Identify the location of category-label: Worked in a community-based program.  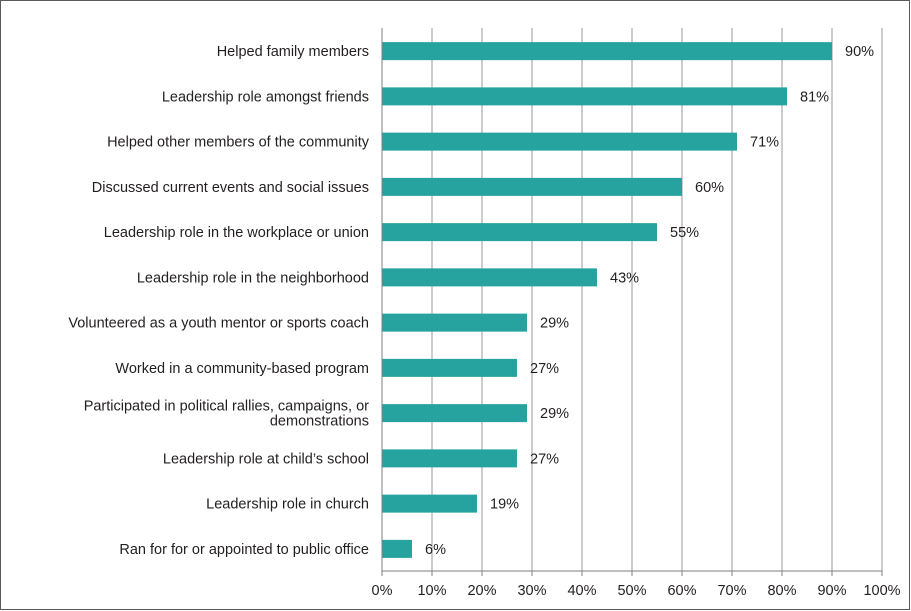
(242, 369).